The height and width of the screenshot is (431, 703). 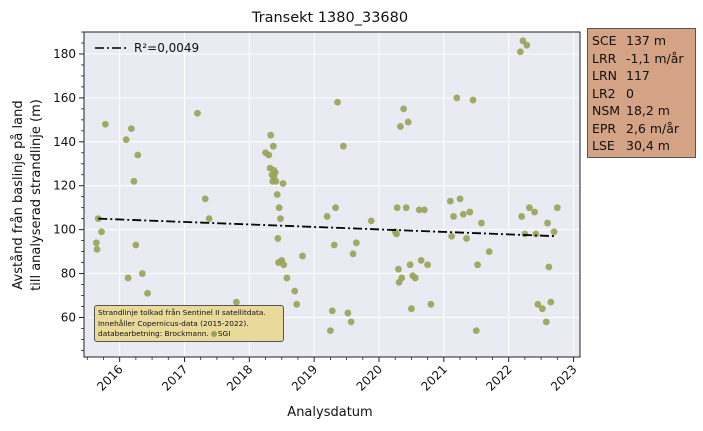 I want to click on legend: R²=0,0049, so click(x=147, y=48).